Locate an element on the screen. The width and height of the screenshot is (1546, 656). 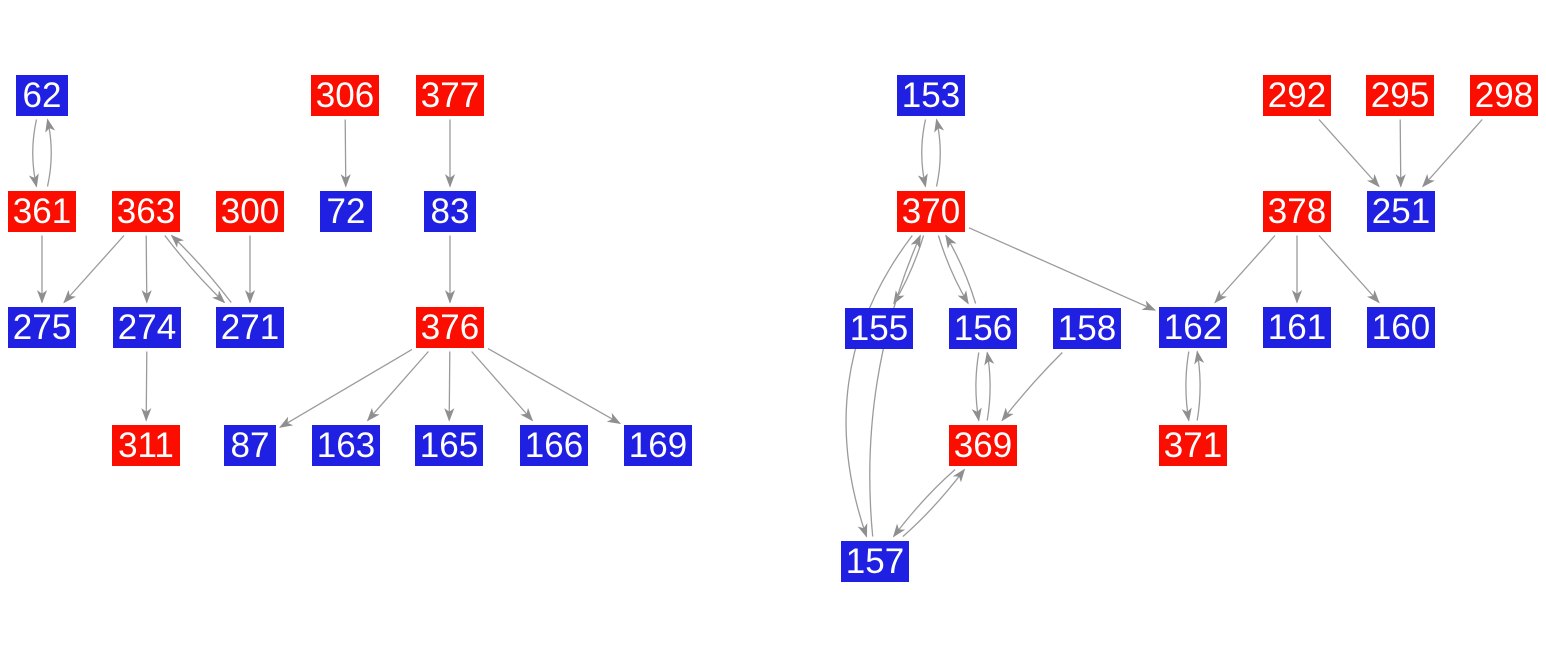
node-166: 166 is located at coordinates (554, 445).